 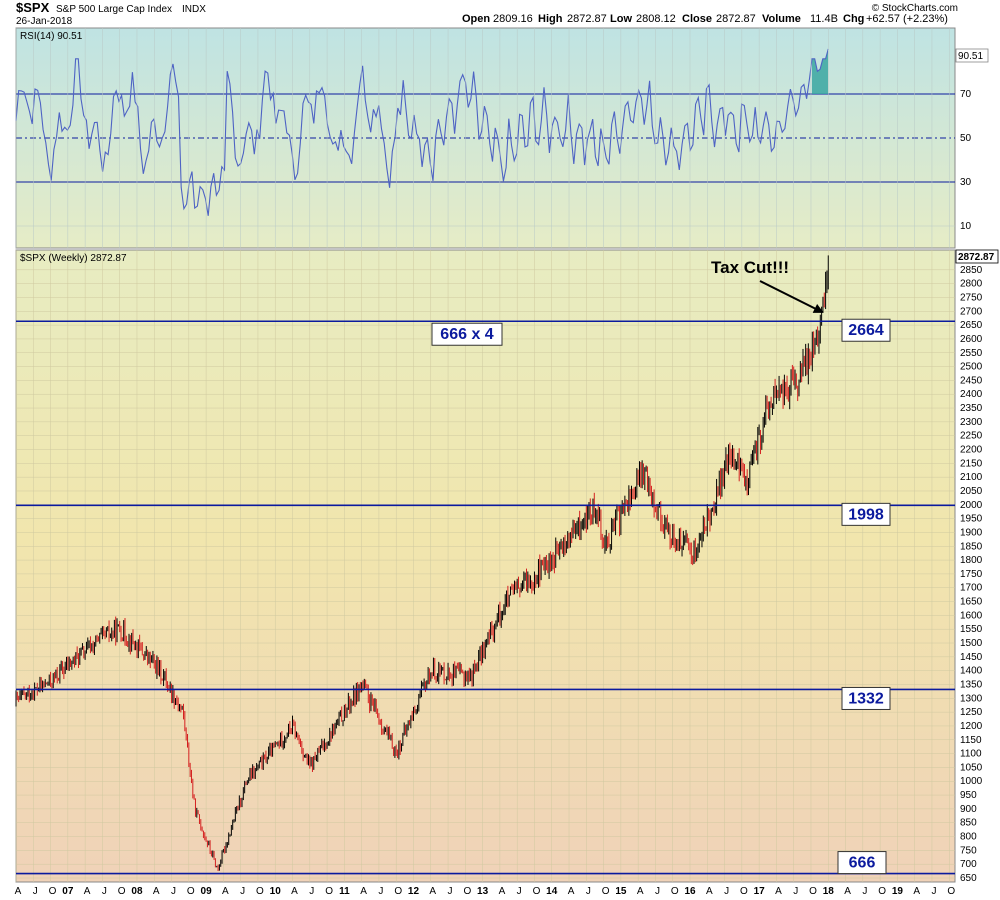 What do you see at coordinates (485, 138) in the screenshot?
I see `rsi-reference-lines` at bounding box center [485, 138].